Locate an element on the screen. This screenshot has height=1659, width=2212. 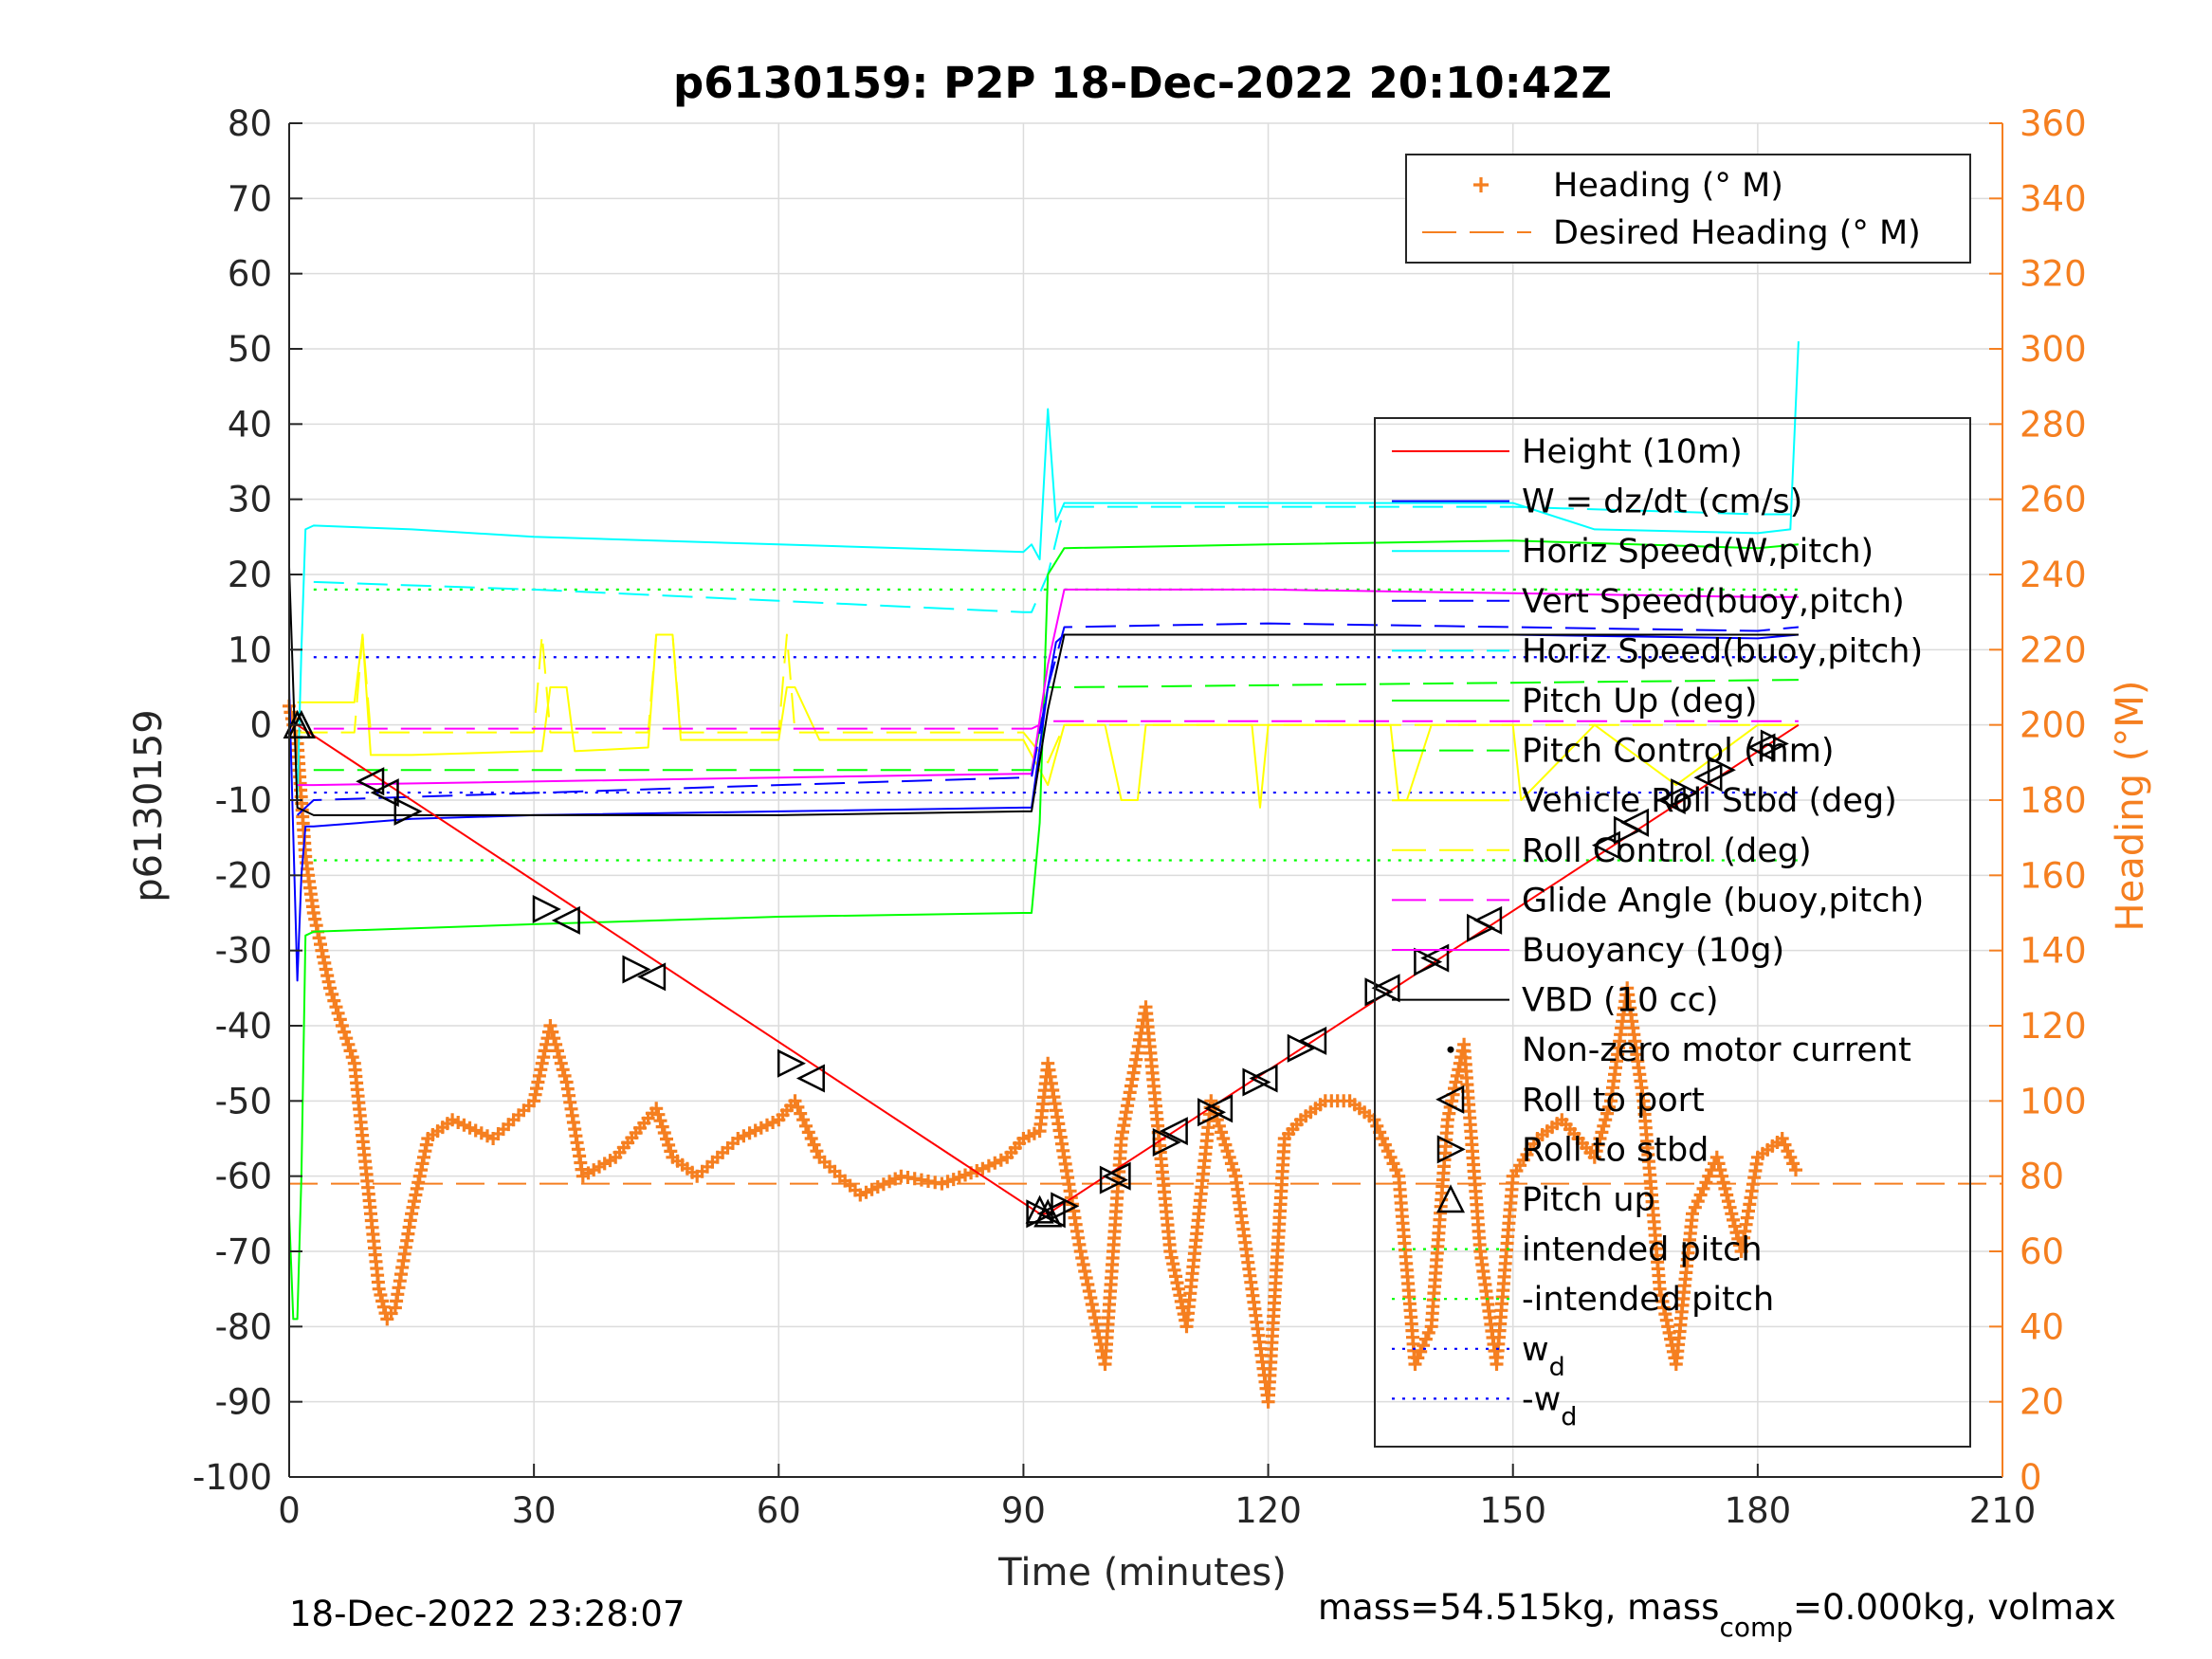
legend-label: -wd is located at coordinates (1549, 1405).